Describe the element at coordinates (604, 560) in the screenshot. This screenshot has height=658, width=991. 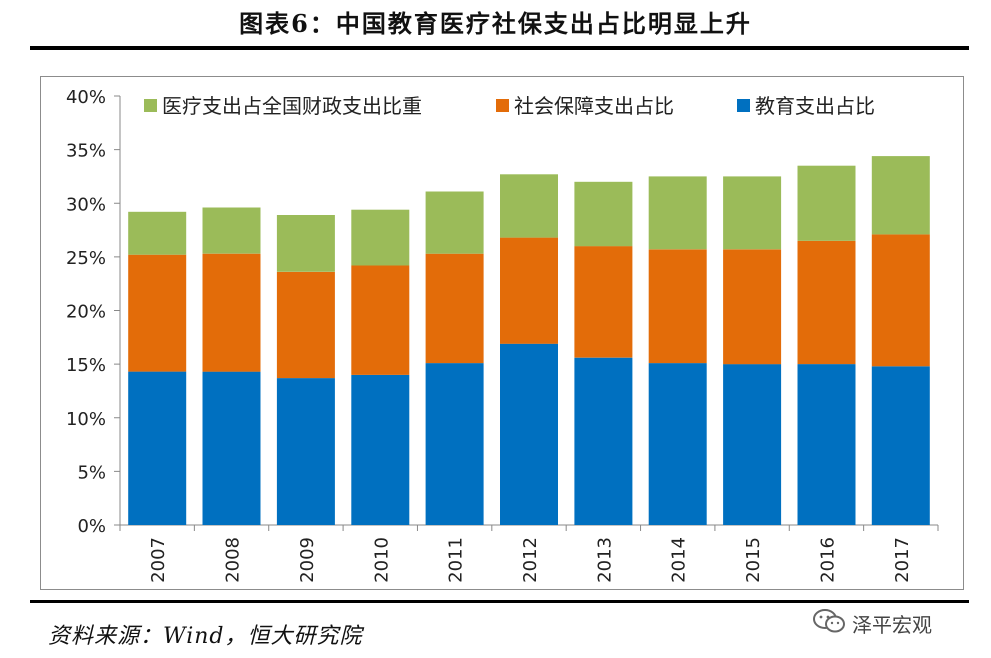
I see `x-tick-label: 2013` at that location.